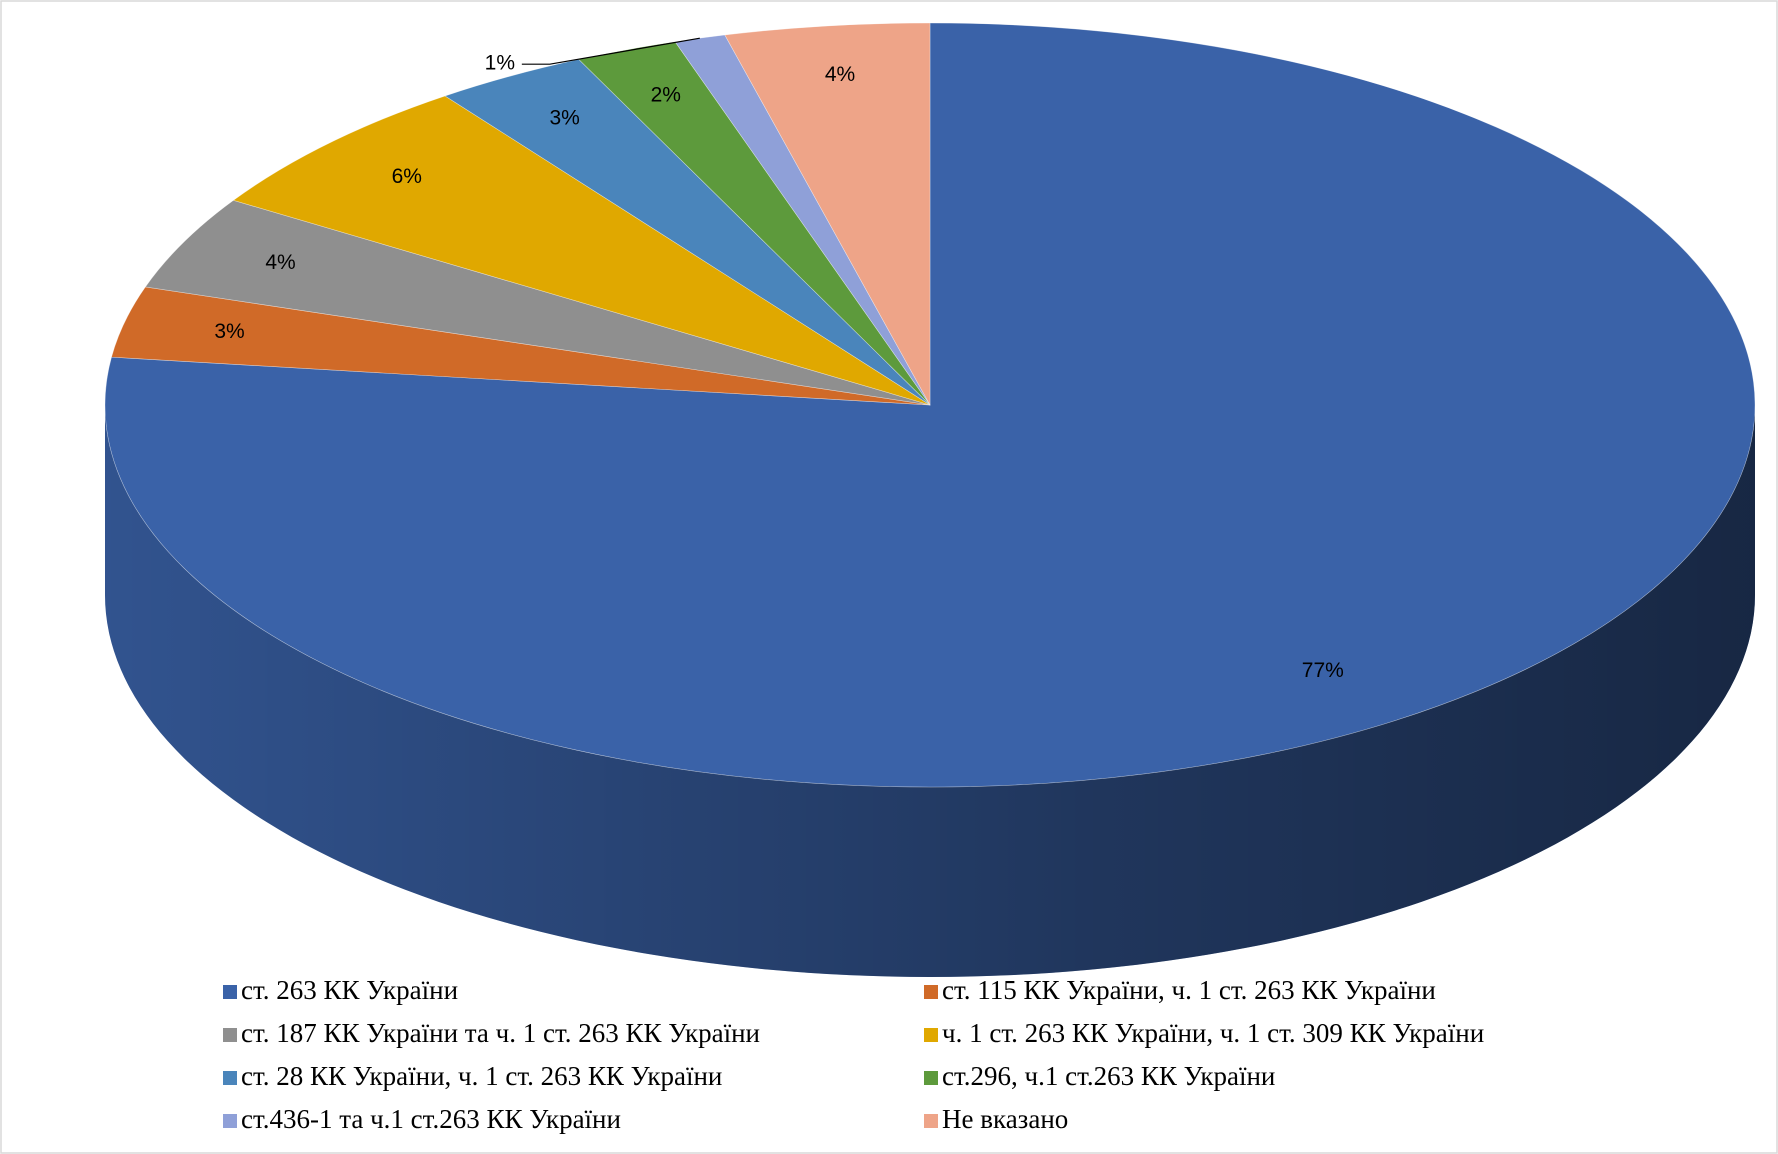 This screenshot has height=1154, width=1778. I want to click on legend-label: Не вказано, so click(1005, 1119).